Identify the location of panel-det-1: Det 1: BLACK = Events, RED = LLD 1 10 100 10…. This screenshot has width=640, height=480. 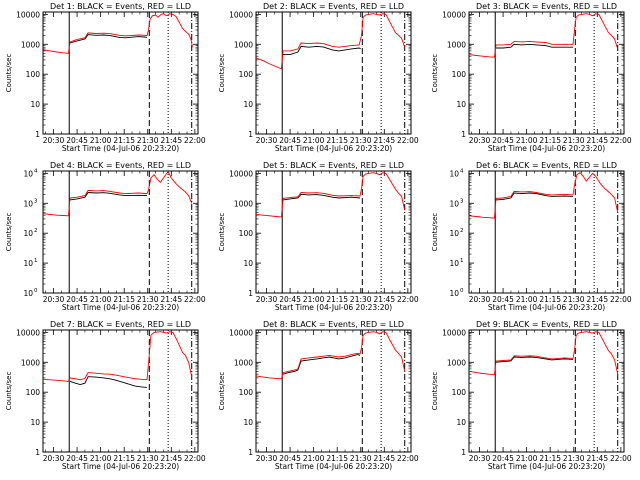
(105, 77).